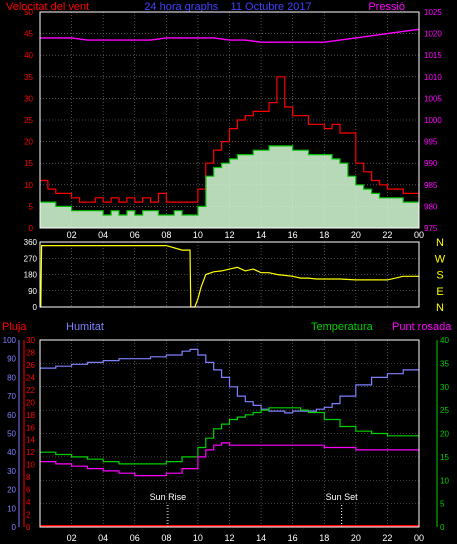  Describe the element at coordinates (28, 515) in the screenshot. I see `y-tick-label: 2` at that location.